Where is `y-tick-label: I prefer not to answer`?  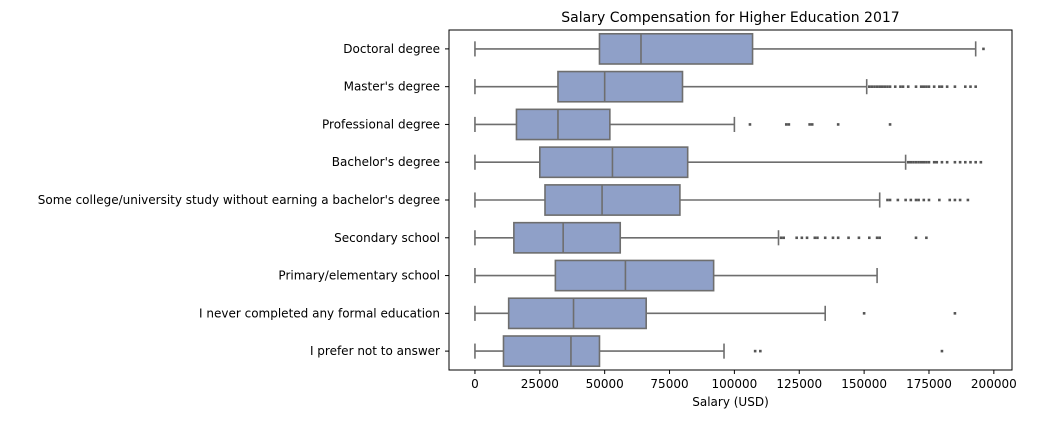
y-tick-label: I prefer not to answer is located at coordinates (375, 351).